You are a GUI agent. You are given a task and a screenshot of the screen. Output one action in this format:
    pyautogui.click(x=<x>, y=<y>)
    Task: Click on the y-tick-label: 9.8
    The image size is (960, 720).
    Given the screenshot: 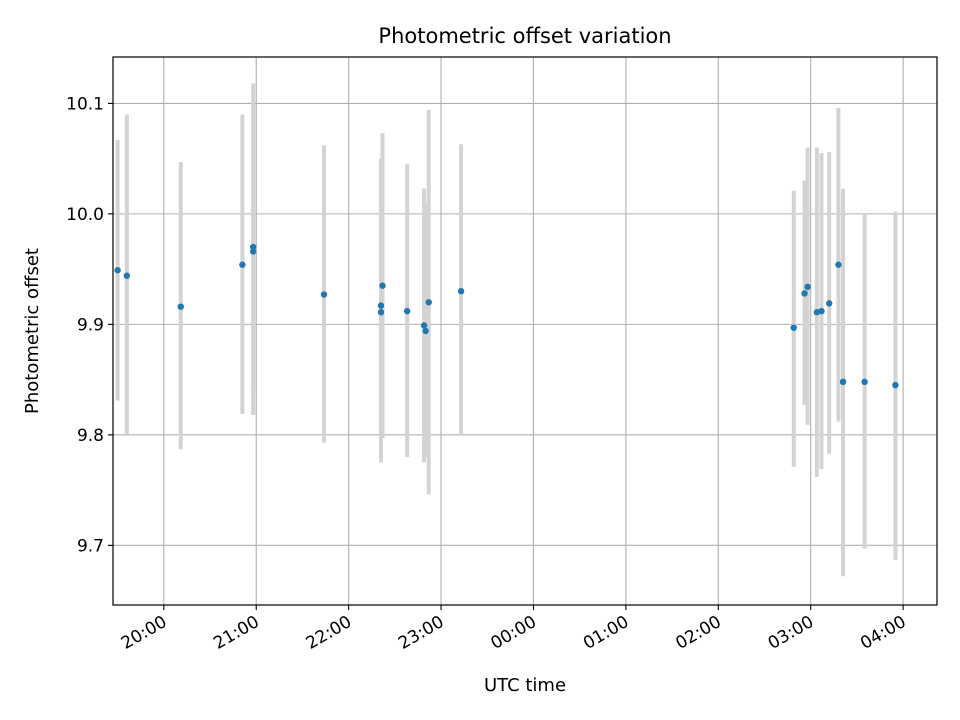 What is the action you would take?
    pyautogui.click(x=90, y=436)
    